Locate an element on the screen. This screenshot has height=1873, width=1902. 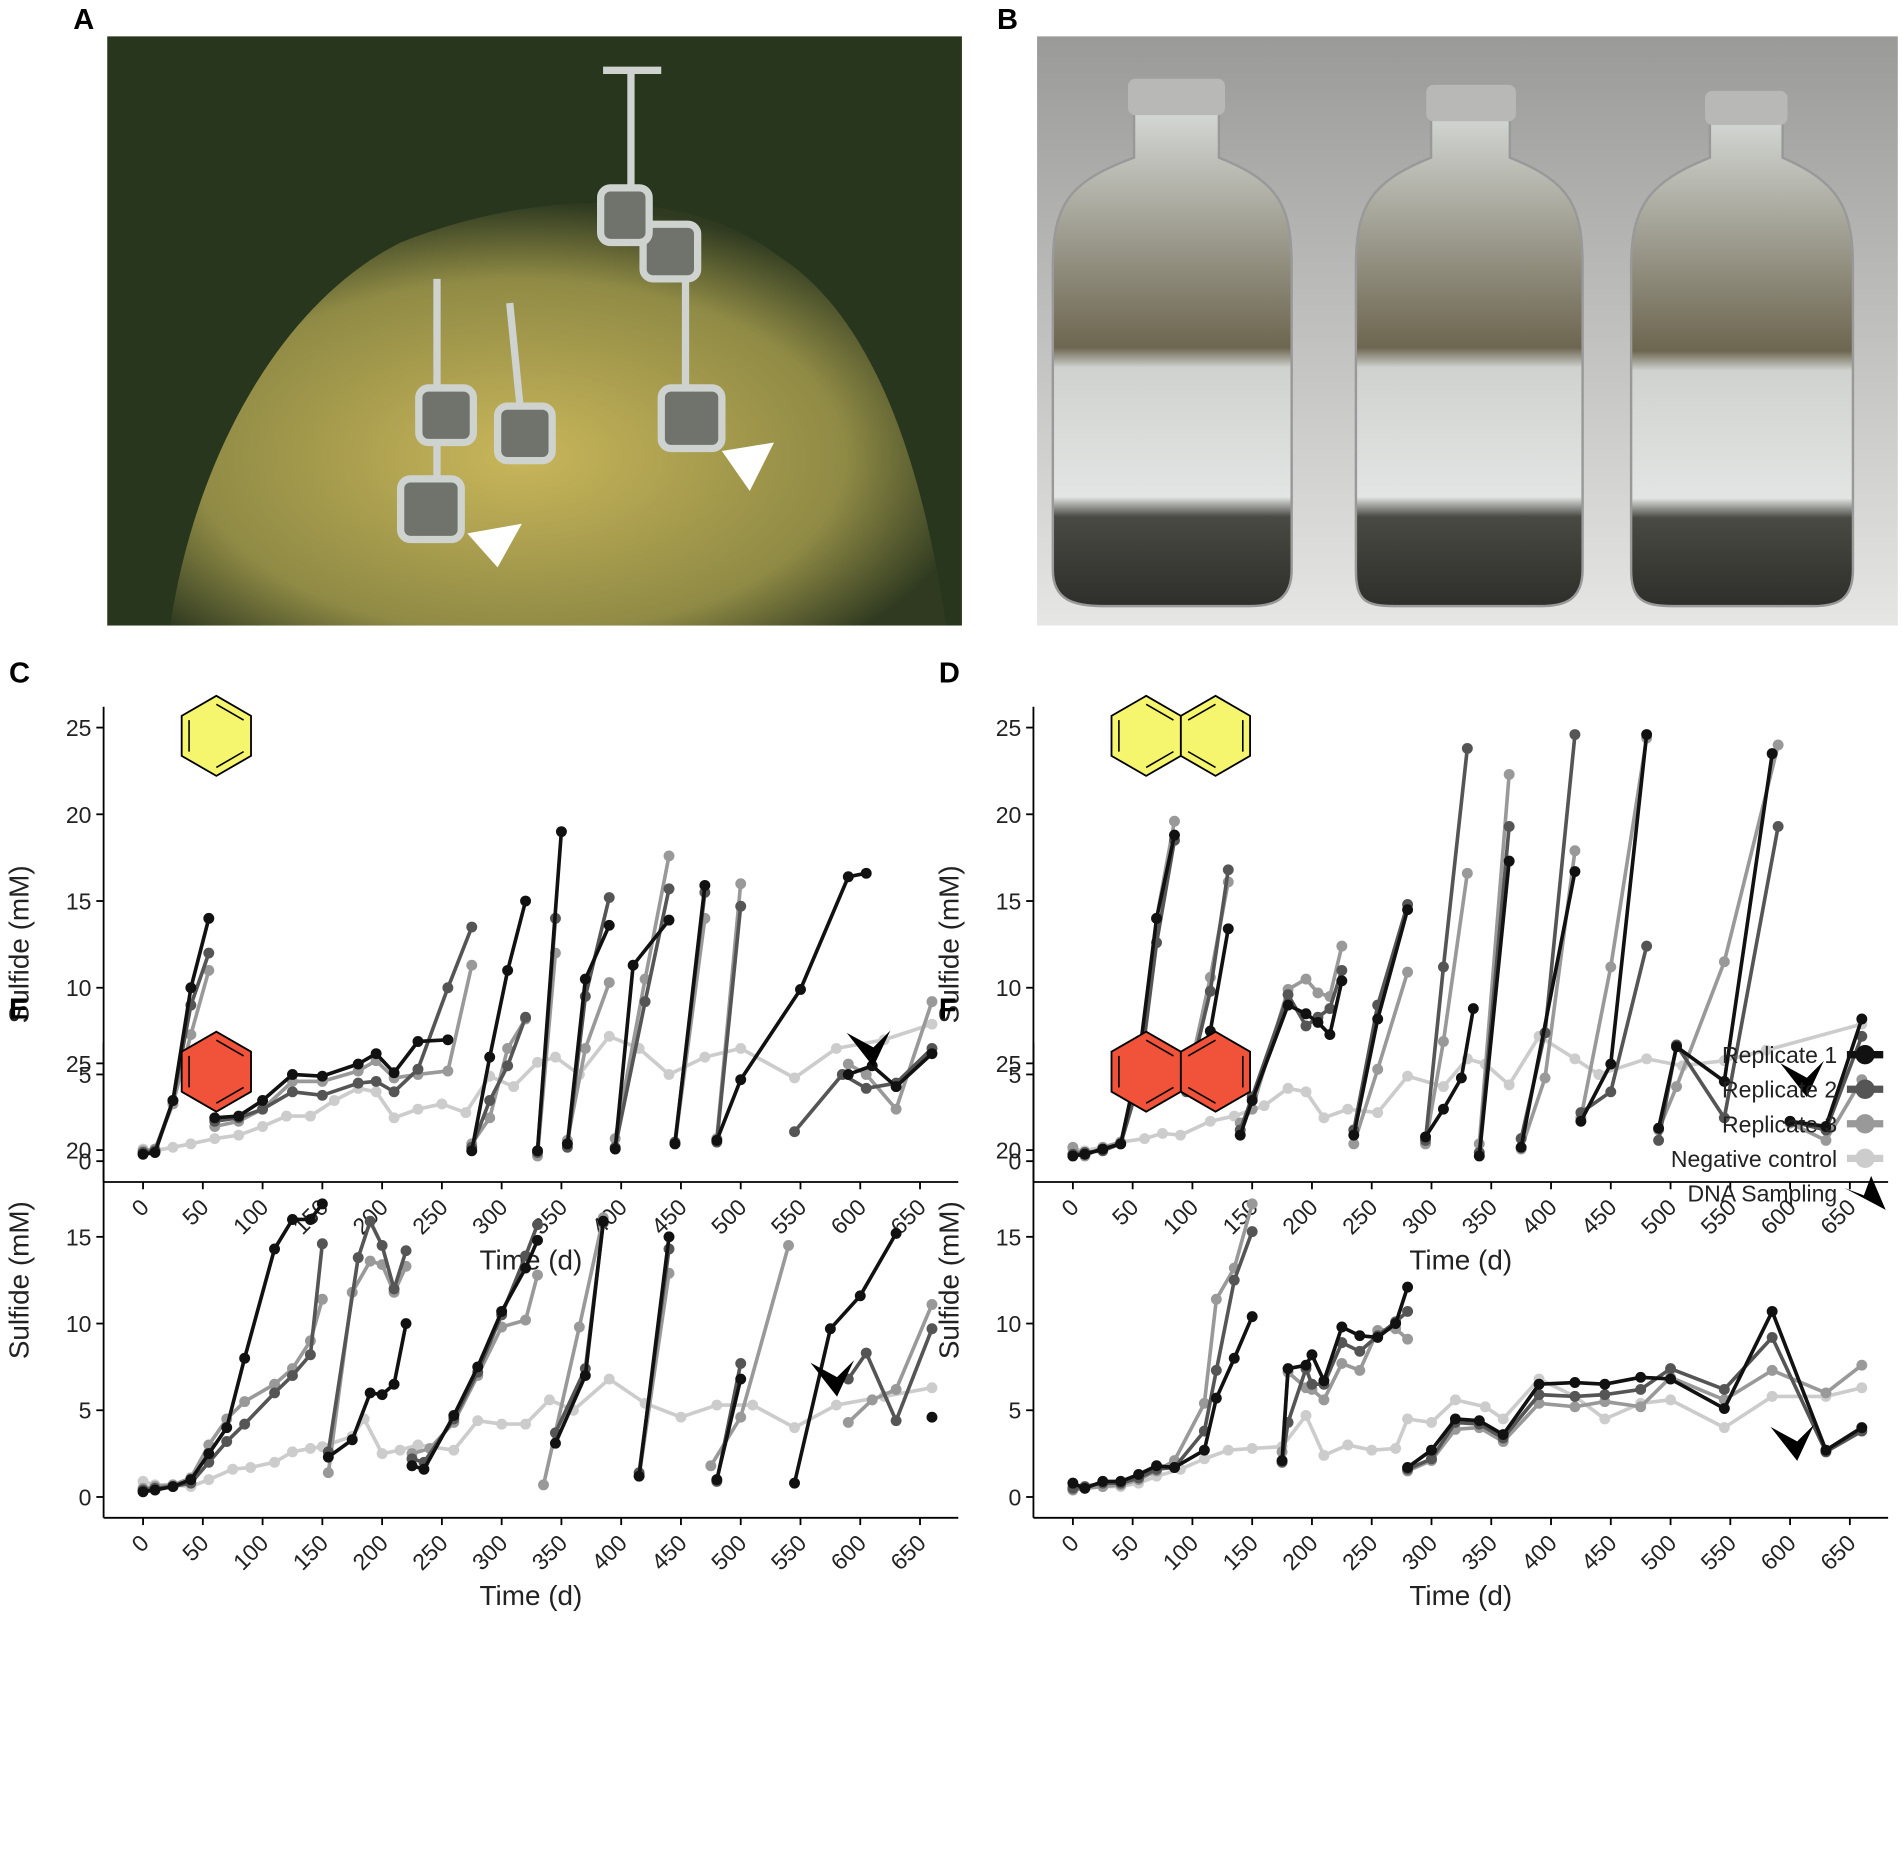
series-line is located at coordinates (1467, 1434).